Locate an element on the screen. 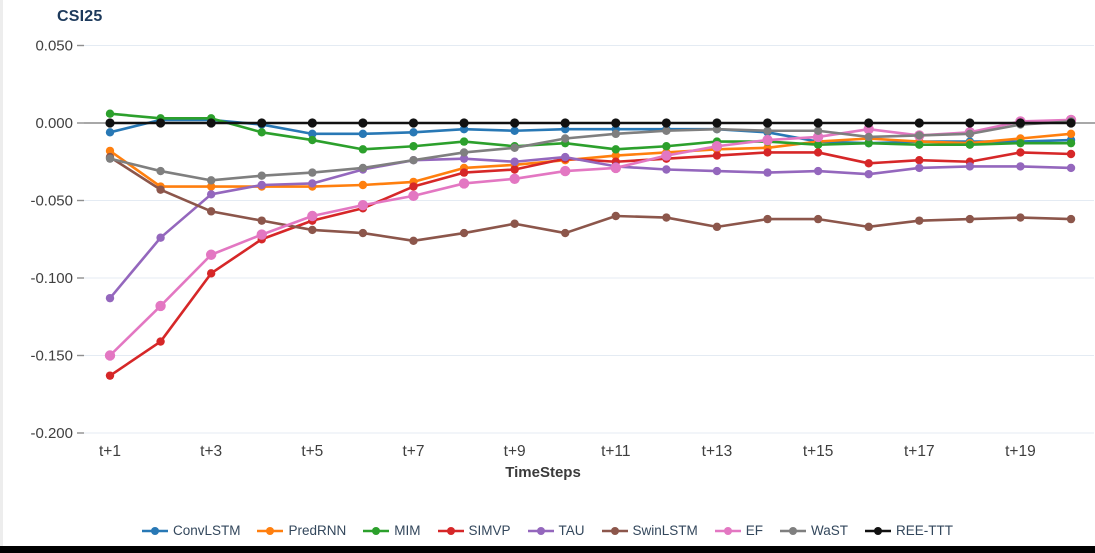 The image size is (1095, 553). x-tick-label: t+17 is located at coordinates (919, 451).